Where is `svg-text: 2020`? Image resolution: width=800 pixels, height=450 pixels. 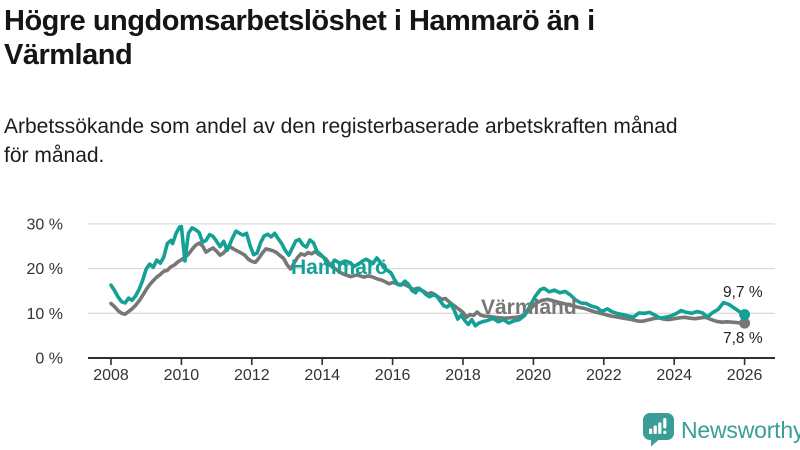
svg-text: 2020 is located at coordinates (534, 375).